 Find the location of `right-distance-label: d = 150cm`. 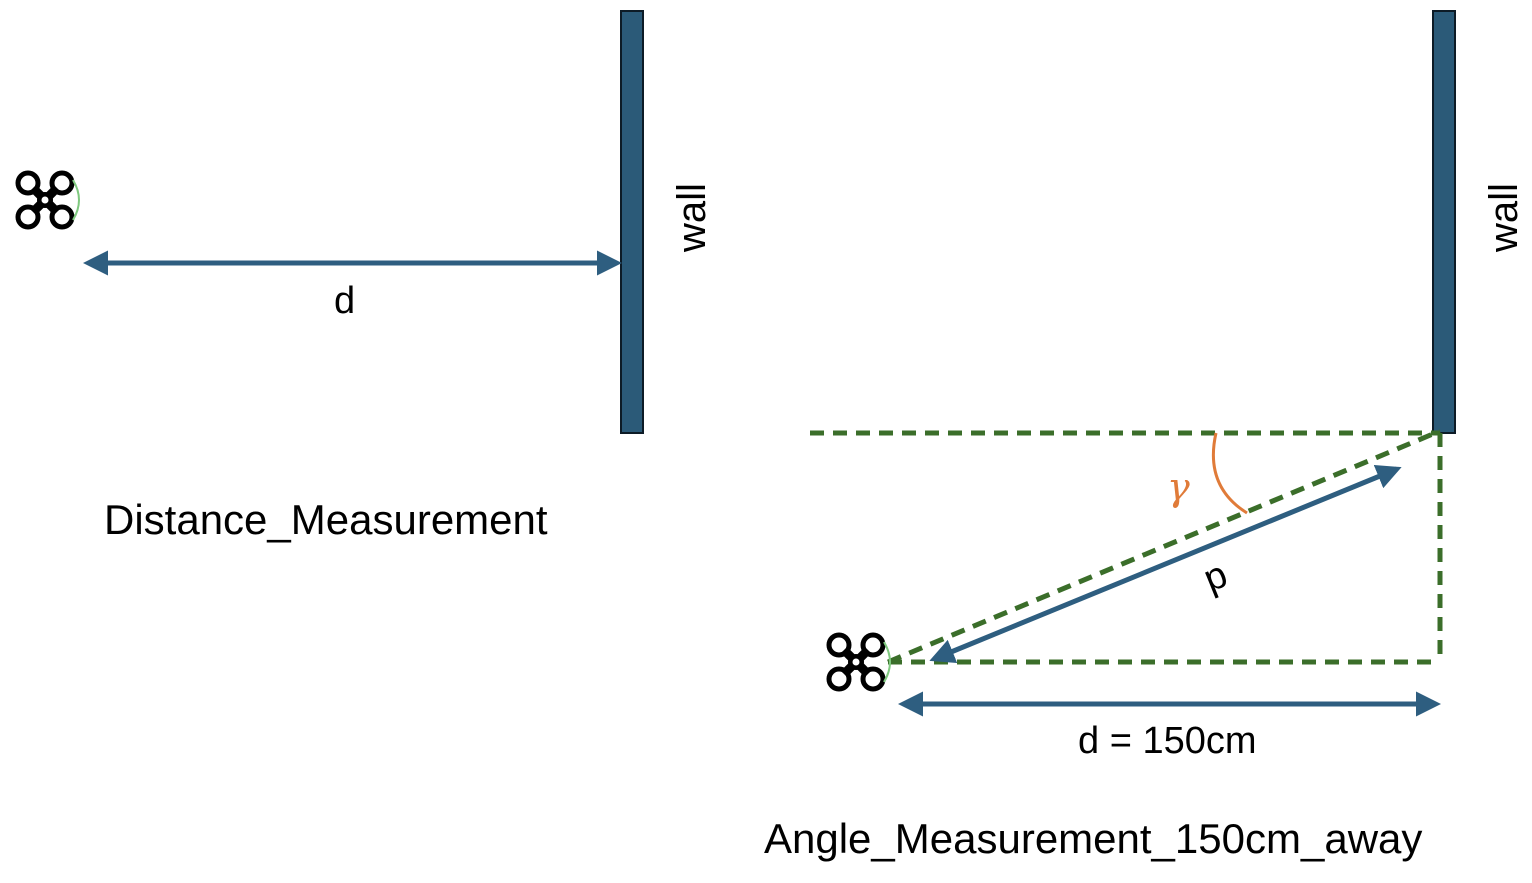

right-distance-label: d = 150cm is located at coordinates (1167, 741).